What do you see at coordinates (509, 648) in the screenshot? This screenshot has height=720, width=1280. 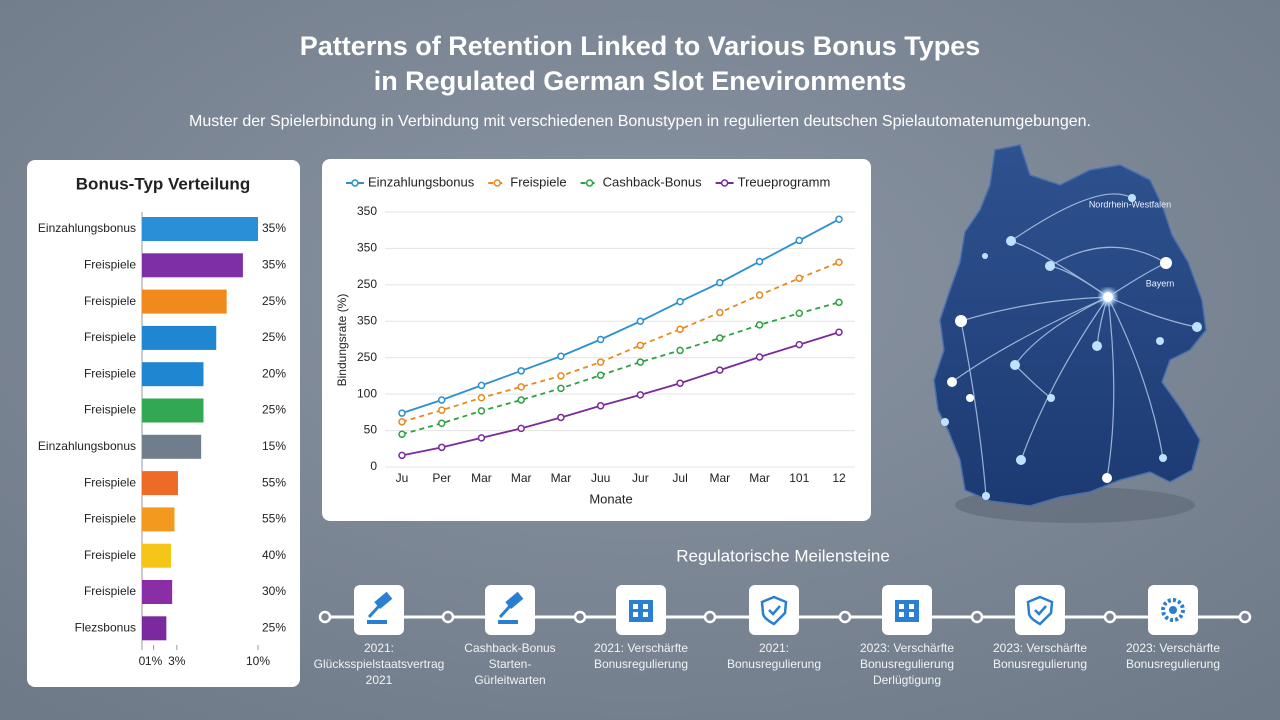 I see `milestone-label: Cashback-Bonus` at bounding box center [509, 648].